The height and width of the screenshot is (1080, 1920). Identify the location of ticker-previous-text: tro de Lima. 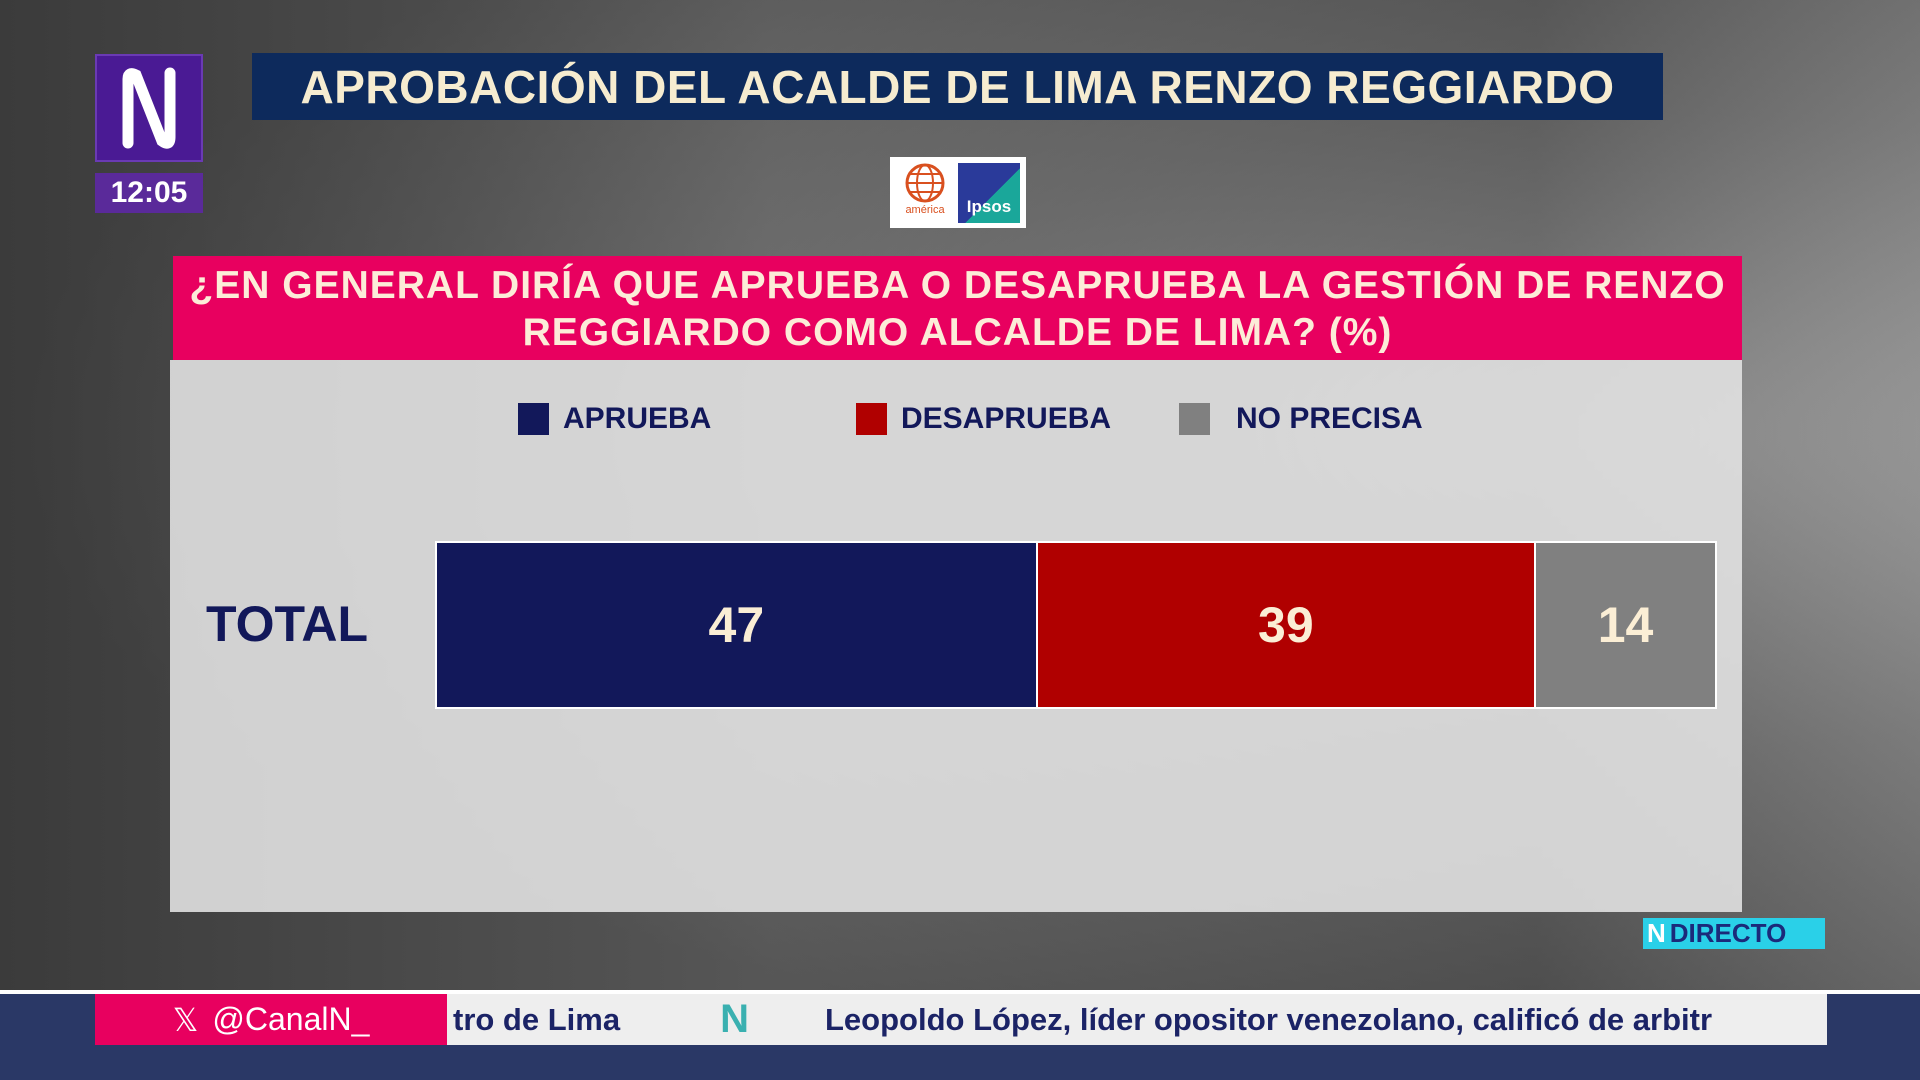
(537, 1019).